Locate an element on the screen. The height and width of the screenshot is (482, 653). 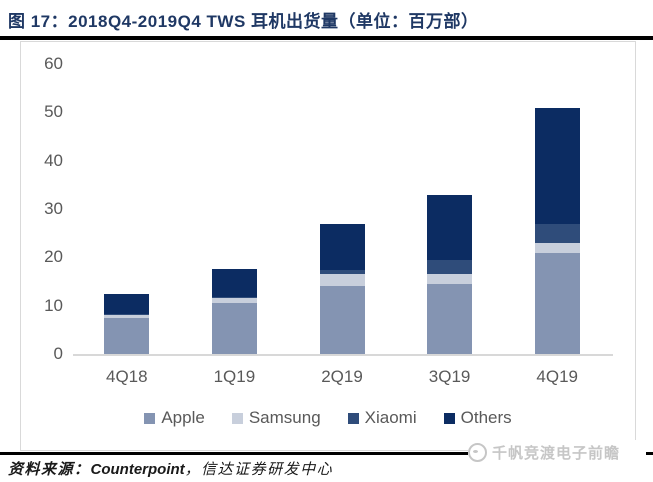
source-rest: ，信达证券研发中心 is located at coordinates (259, 470).